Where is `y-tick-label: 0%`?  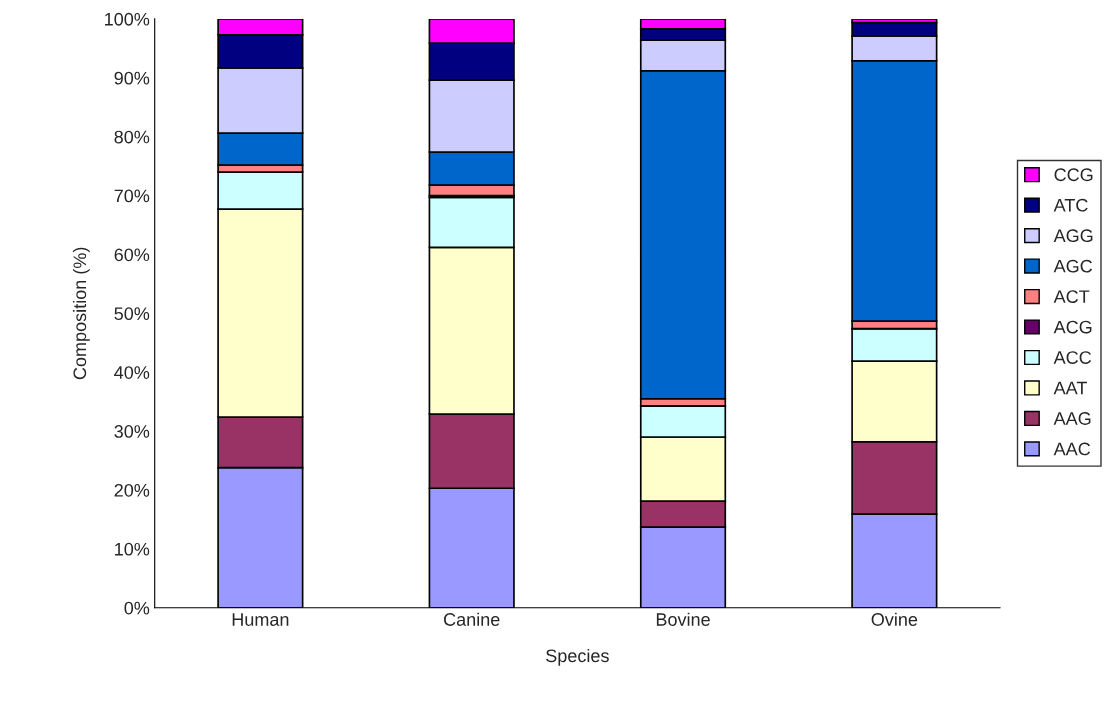 y-tick-label: 0% is located at coordinates (137, 608).